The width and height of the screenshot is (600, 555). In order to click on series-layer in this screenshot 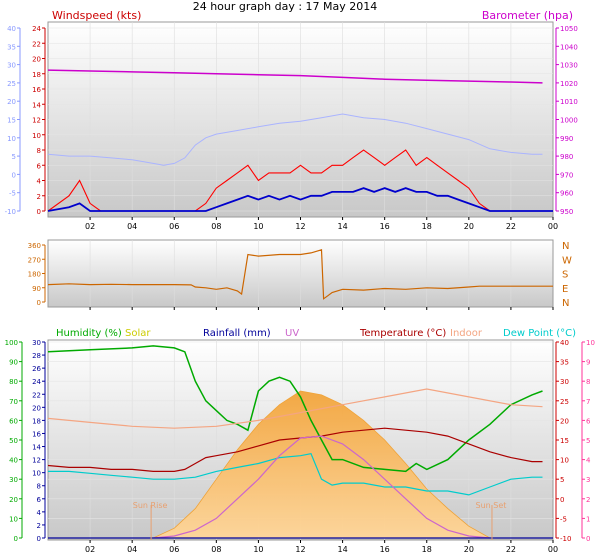, I will do `click(300, 274)`.